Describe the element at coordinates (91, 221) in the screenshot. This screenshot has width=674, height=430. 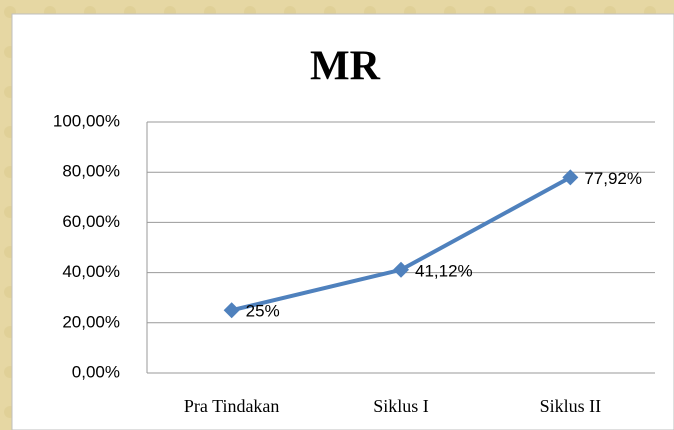
I see `y-tick-label: 60,00%` at that location.